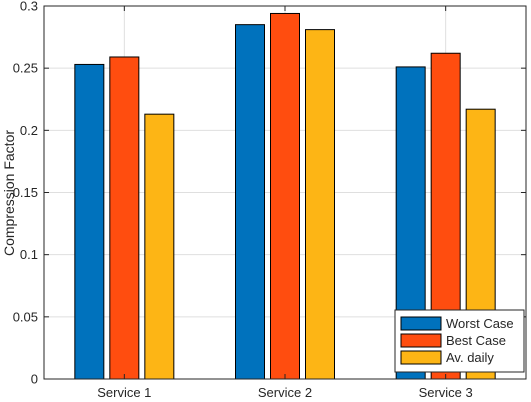 This screenshot has width=531, height=402. I want to click on x-tick-labels: Service 1 Service 2 Service 3, so click(285, 392).